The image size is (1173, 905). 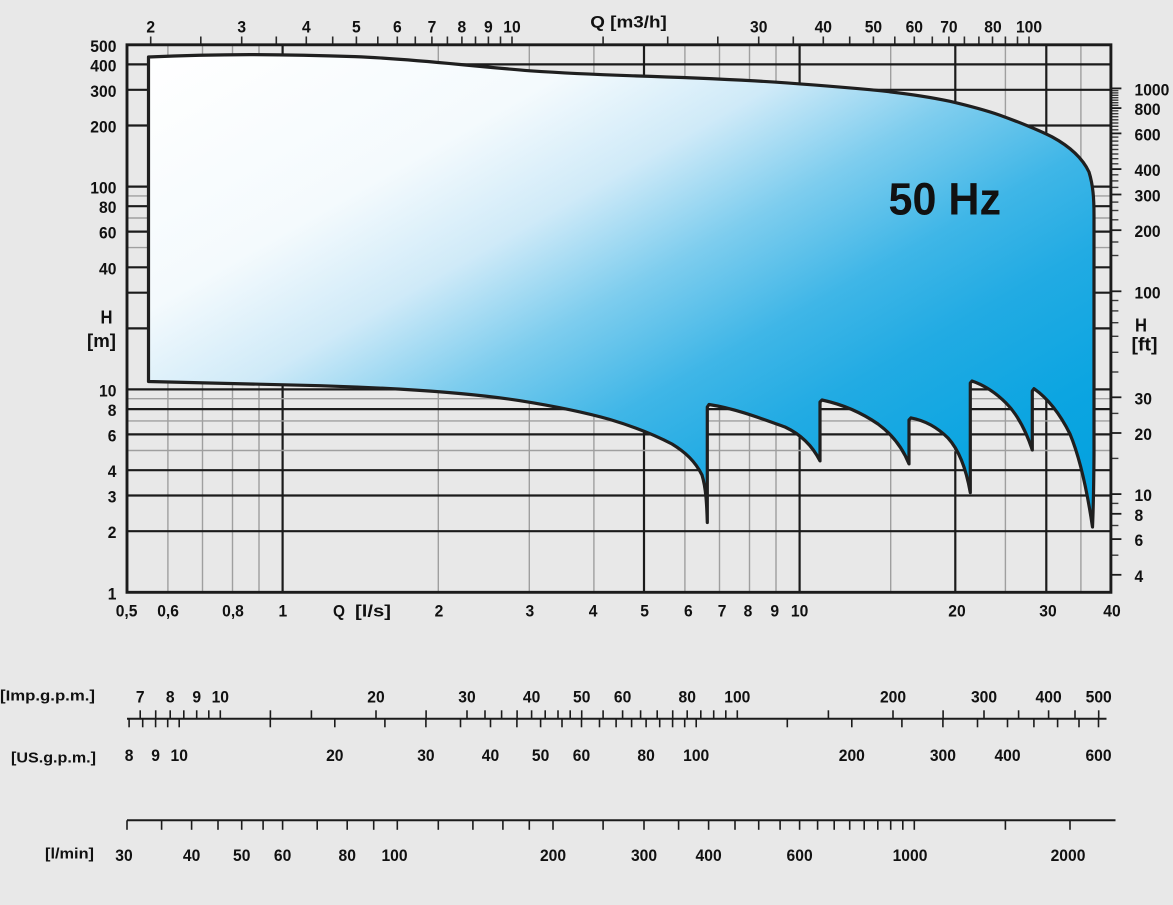 What do you see at coordinates (47, 696) in the screenshot?
I see `svg-text: [Imp.g.p.m.]` at bounding box center [47, 696].